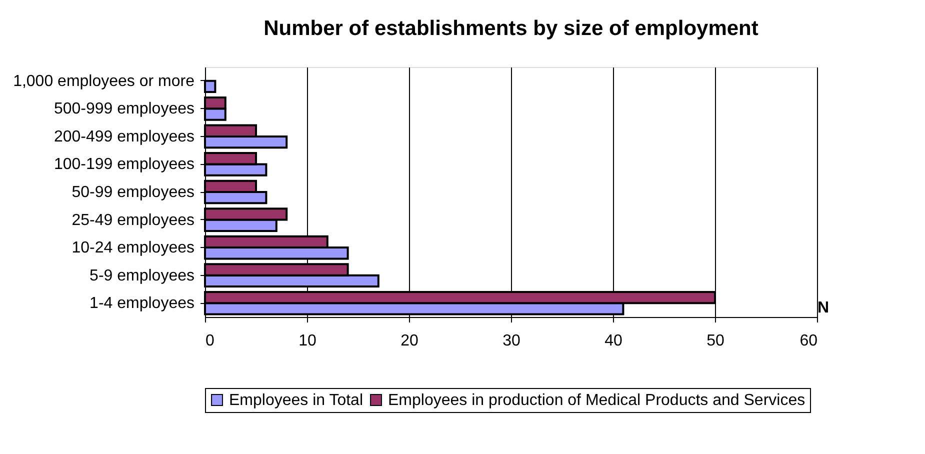 The height and width of the screenshot is (454, 925). What do you see at coordinates (133, 248) in the screenshot?
I see `y-tick-label: 10-24 employees` at bounding box center [133, 248].